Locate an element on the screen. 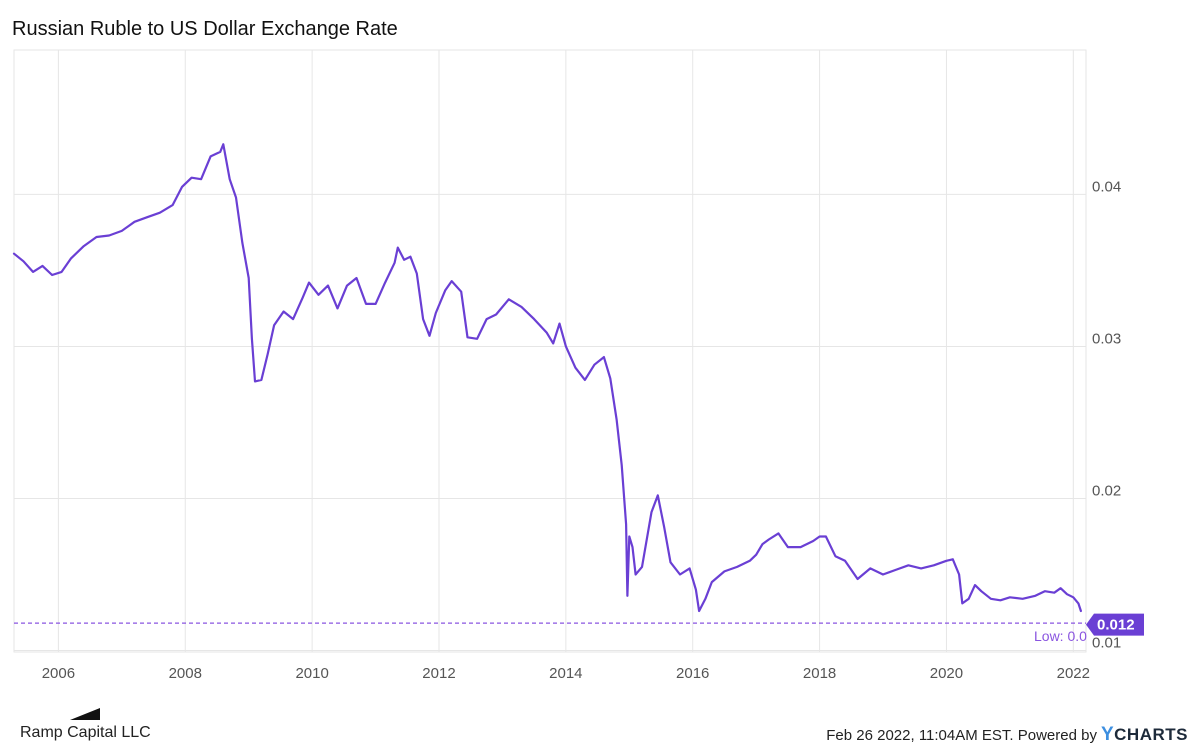 Image resolution: width=1200 pixels, height=752 pixels. y-tick-label: 0.02 is located at coordinates (1106, 490).